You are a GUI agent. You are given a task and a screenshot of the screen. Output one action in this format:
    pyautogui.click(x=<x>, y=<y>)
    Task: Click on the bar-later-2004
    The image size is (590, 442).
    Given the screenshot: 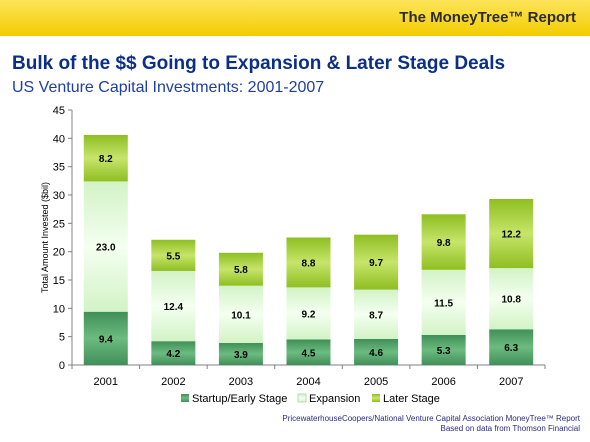 What is the action you would take?
    pyautogui.click(x=308, y=262)
    